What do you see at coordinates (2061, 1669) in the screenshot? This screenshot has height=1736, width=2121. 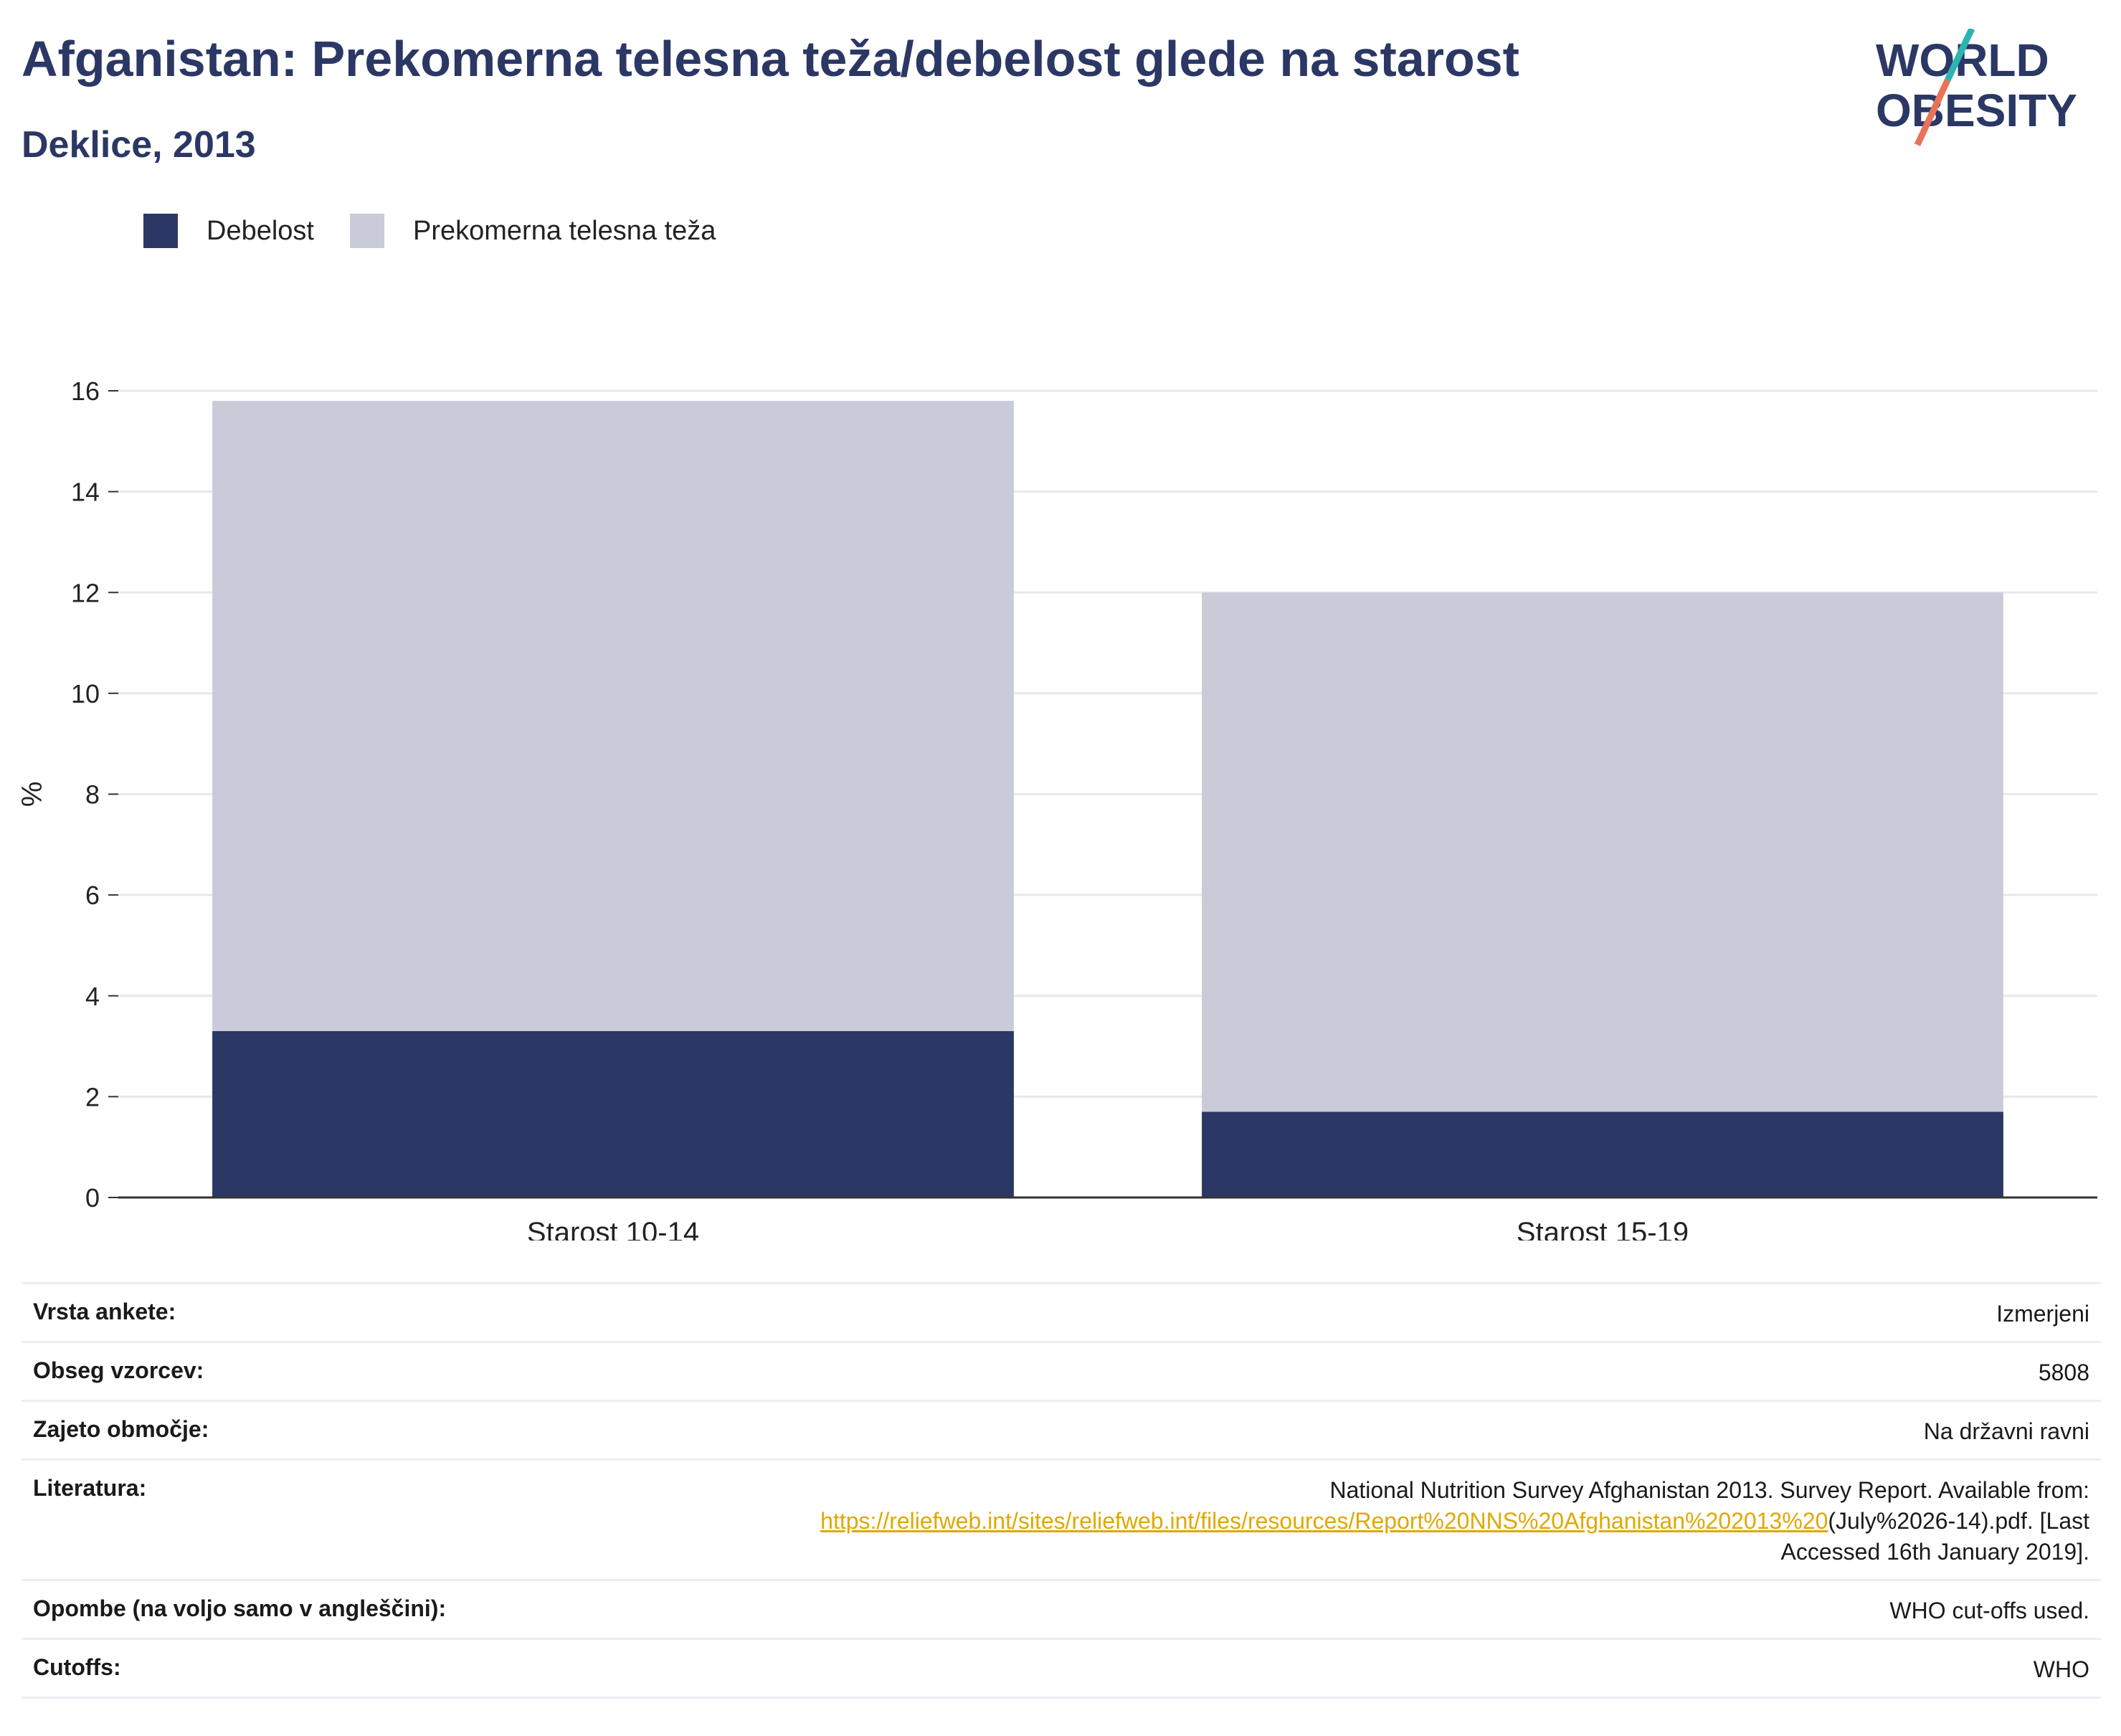 I see `meta-value-cutoffs: WHO` at bounding box center [2061, 1669].